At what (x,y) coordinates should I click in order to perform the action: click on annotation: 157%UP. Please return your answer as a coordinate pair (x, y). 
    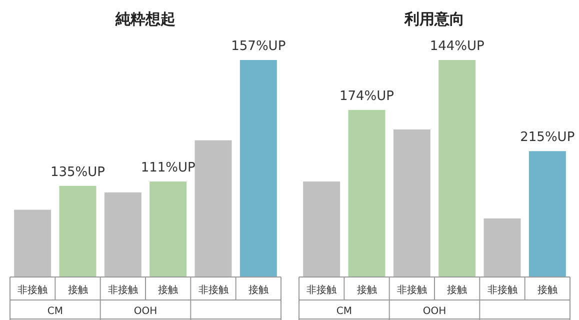
    Looking at the image, I should click on (258, 46).